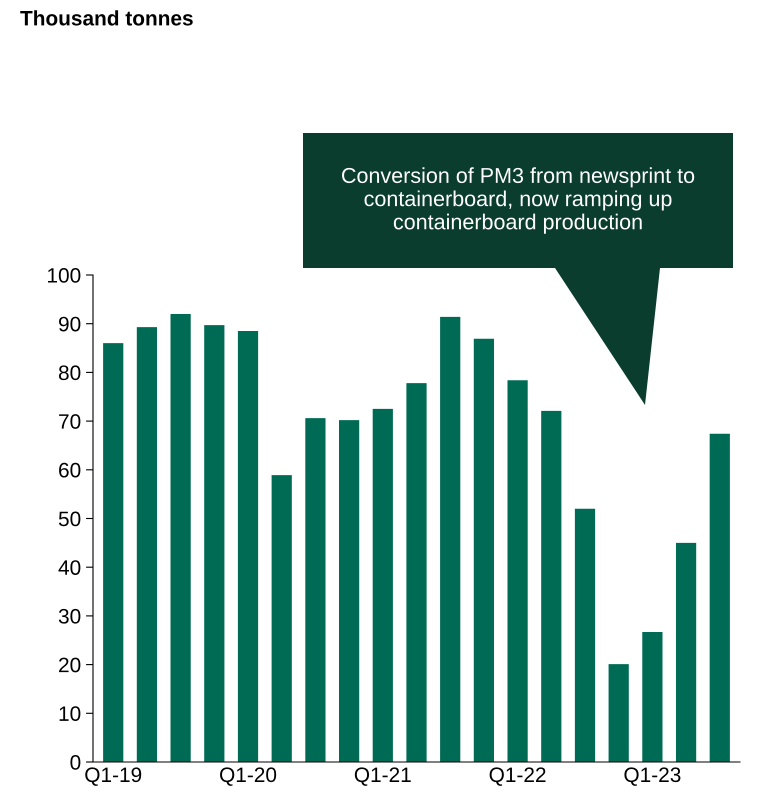 The height and width of the screenshot is (810, 770). Describe the element at coordinates (70, 714) in the screenshot. I see `y-tick-label: 10` at that location.